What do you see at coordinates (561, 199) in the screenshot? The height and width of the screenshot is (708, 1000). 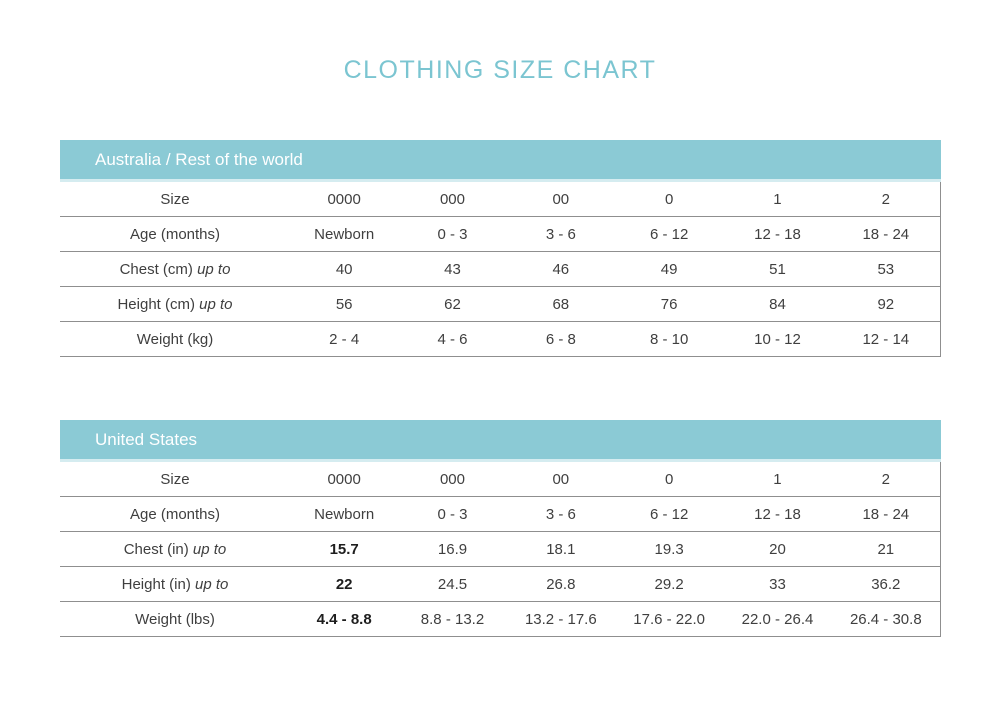 I see `value-cell: 00` at bounding box center [561, 199].